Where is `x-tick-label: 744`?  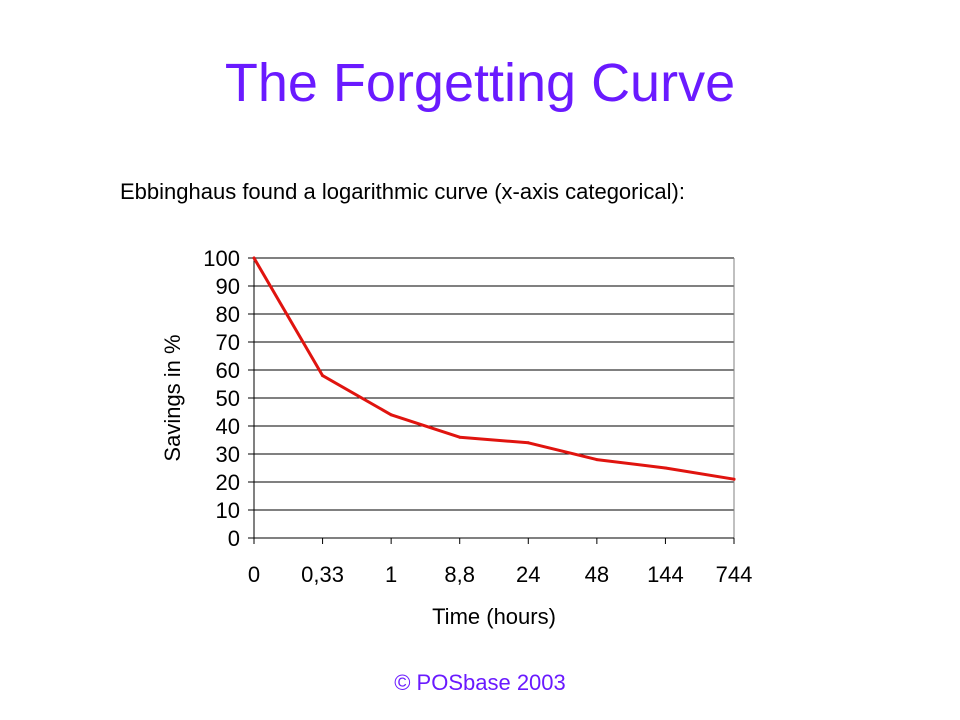
x-tick-label: 744 is located at coordinates (734, 574).